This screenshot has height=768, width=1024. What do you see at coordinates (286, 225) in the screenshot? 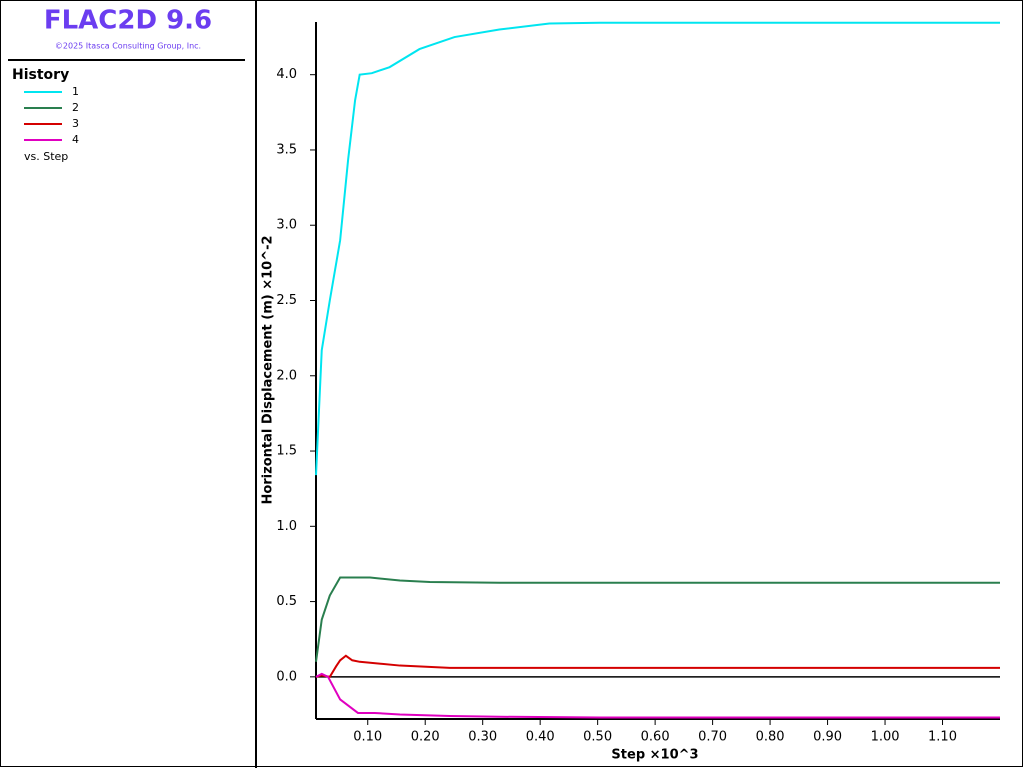
I see `y-tick-label: 3.0` at bounding box center [286, 225].